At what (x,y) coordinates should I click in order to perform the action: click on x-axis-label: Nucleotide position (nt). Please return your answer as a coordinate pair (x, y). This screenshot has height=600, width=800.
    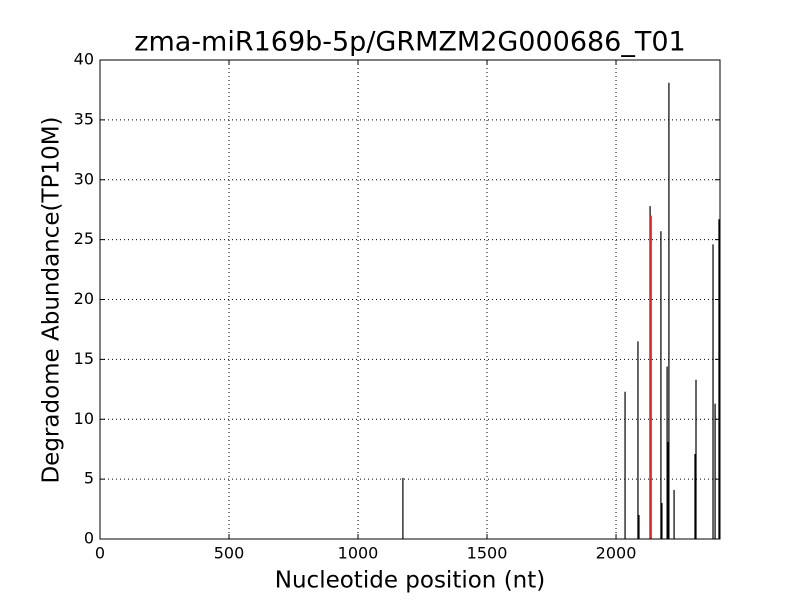
    Looking at the image, I should click on (410, 581).